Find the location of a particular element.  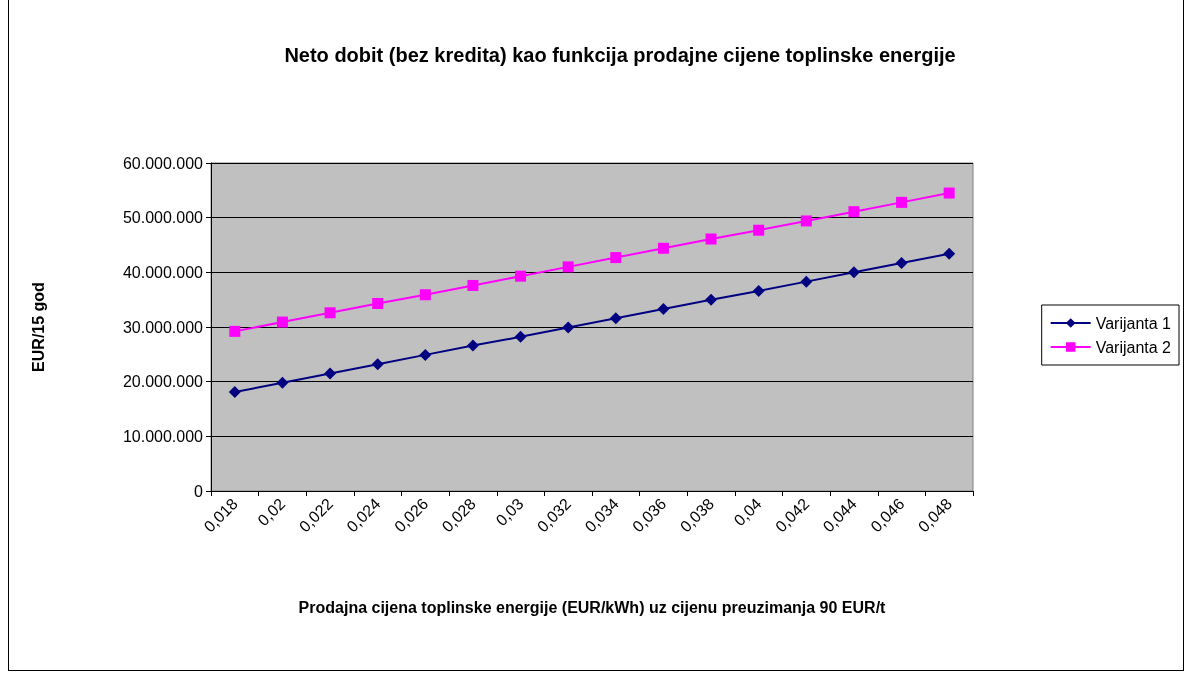

y-tick-label: 10.000.000 is located at coordinates (163, 436).